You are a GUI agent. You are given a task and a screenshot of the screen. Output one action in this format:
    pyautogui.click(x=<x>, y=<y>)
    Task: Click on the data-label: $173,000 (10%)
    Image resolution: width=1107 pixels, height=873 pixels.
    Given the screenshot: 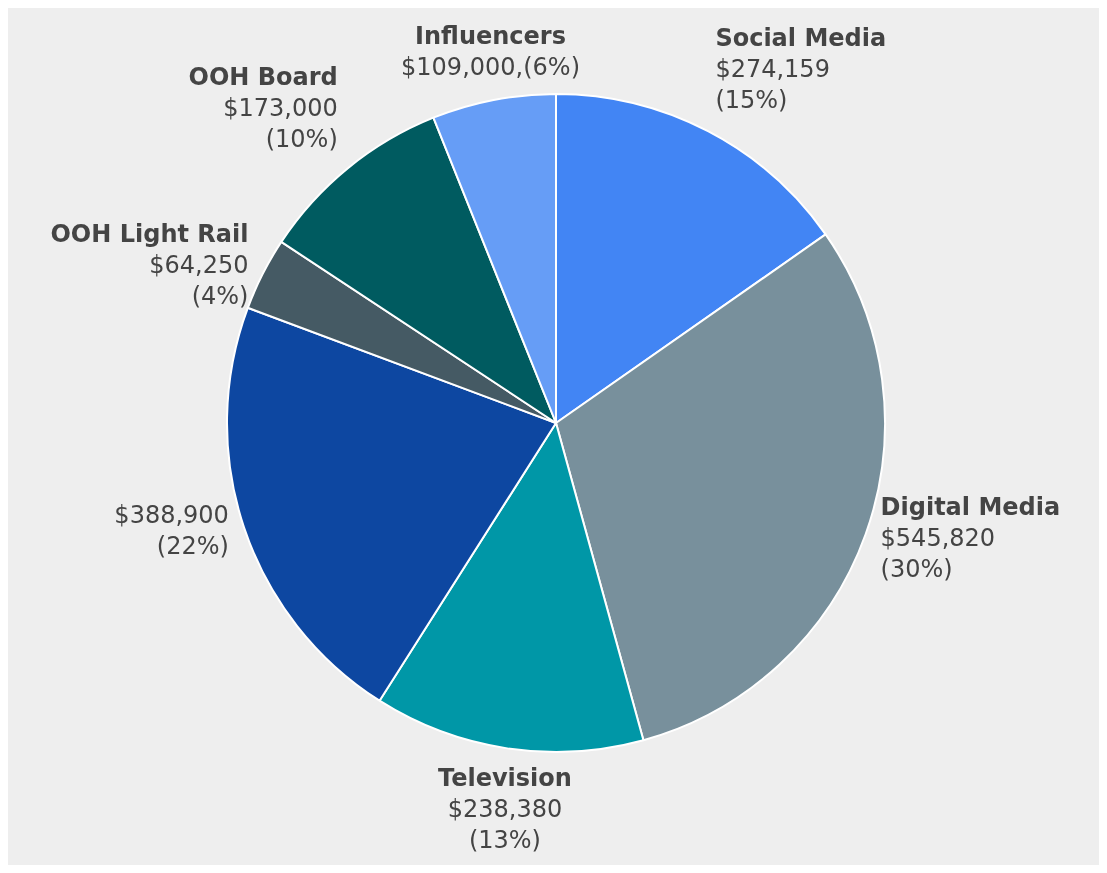 What is the action you would take?
    pyautogui.click(x=280, y=123)
    